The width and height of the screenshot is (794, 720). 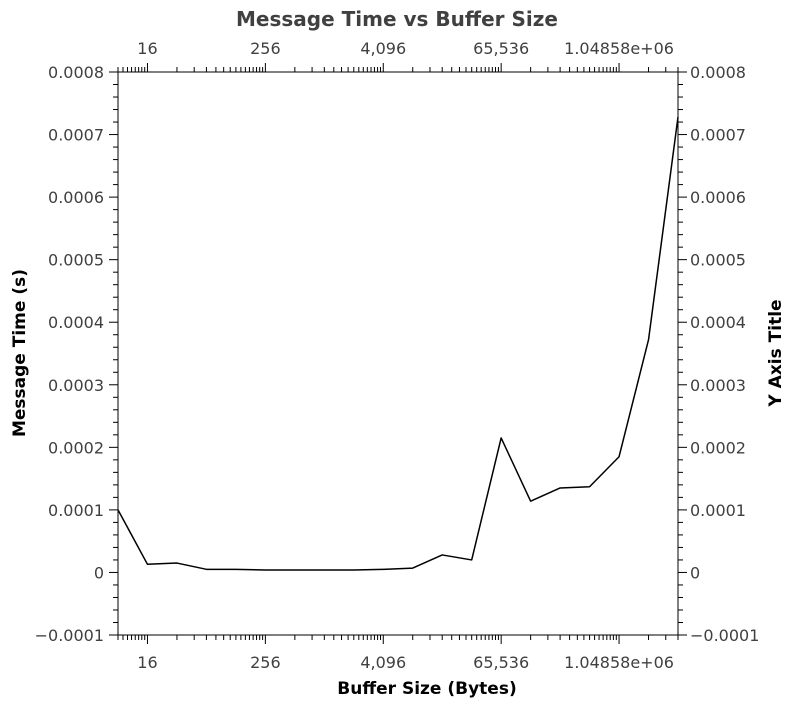 What do you see at coordinates (69, 635) in the screenshot?
I see `y-left-tick-label: −0.0001` at bounding box center [69, 635].